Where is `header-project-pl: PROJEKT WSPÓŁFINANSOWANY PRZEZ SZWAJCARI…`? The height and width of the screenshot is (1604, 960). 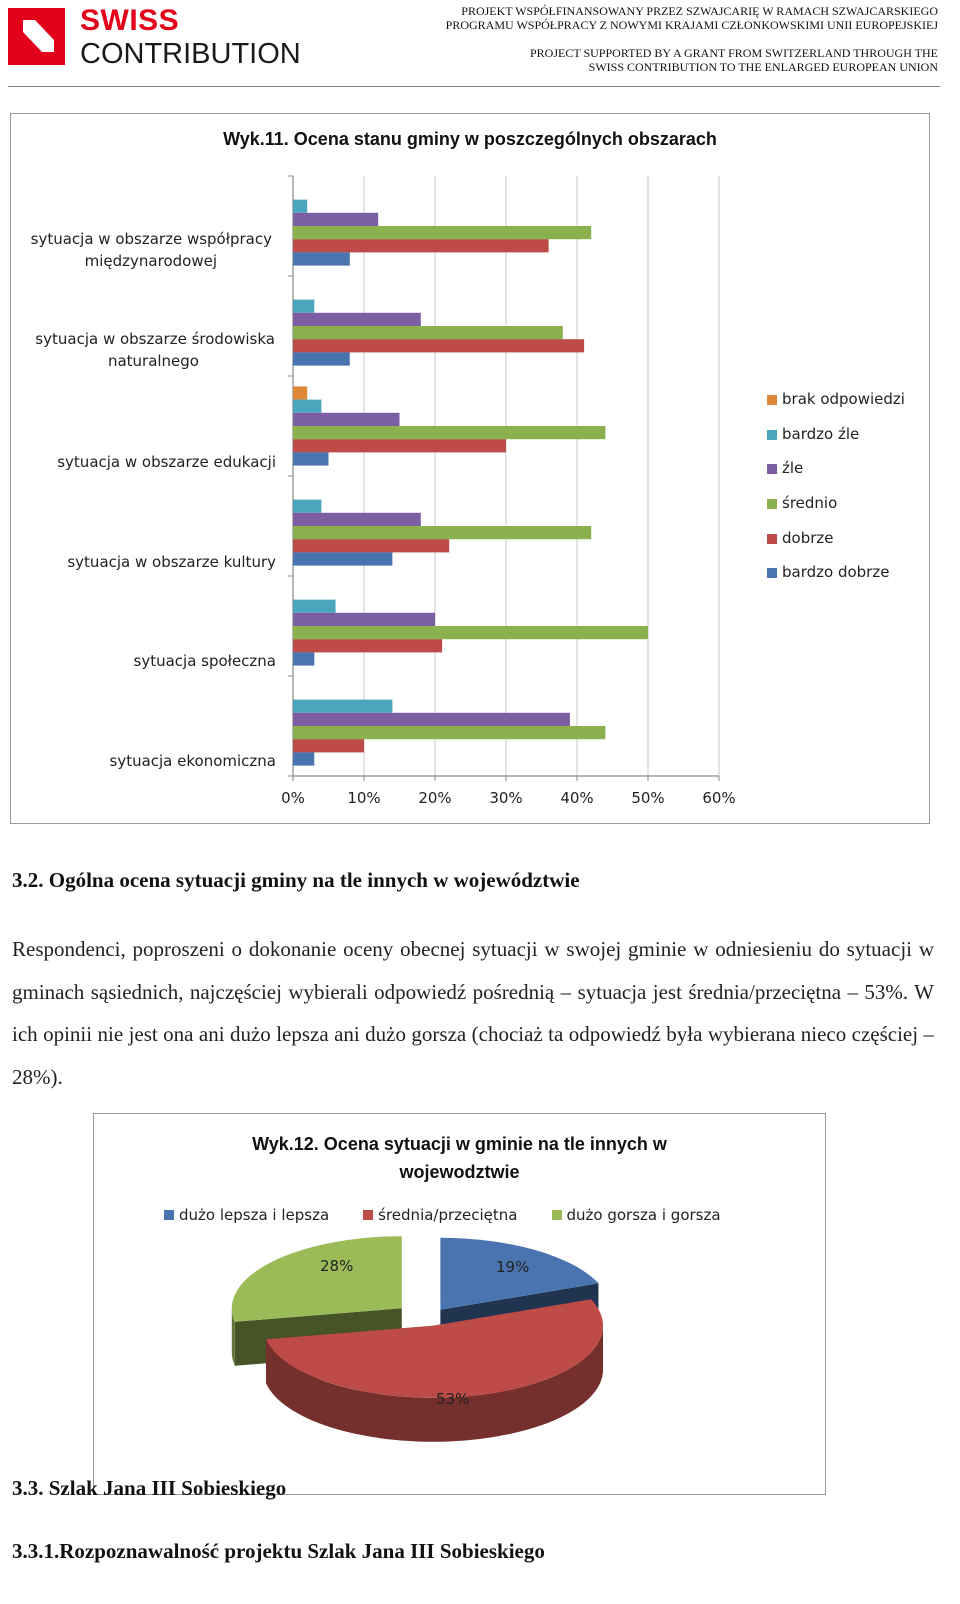 header-project-pl: PROJEKT WSPÓŁFINANSOWANY PRZEZ SZWAJCARI… is located at coordinates (692, 18).